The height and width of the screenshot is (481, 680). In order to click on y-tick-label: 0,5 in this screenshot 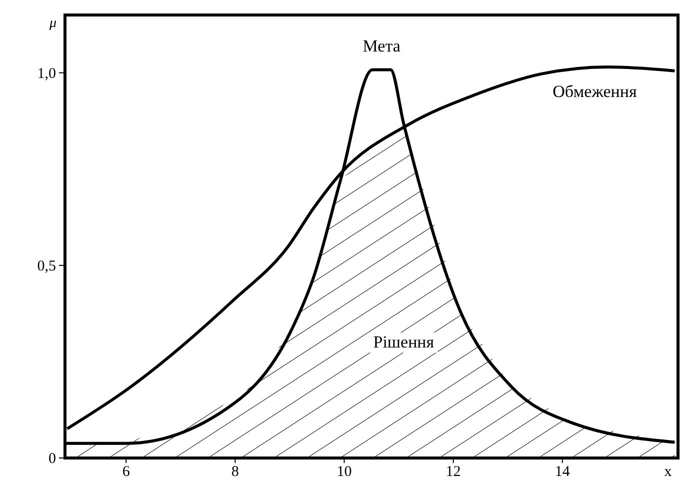, I will do `click(46, 266)`.